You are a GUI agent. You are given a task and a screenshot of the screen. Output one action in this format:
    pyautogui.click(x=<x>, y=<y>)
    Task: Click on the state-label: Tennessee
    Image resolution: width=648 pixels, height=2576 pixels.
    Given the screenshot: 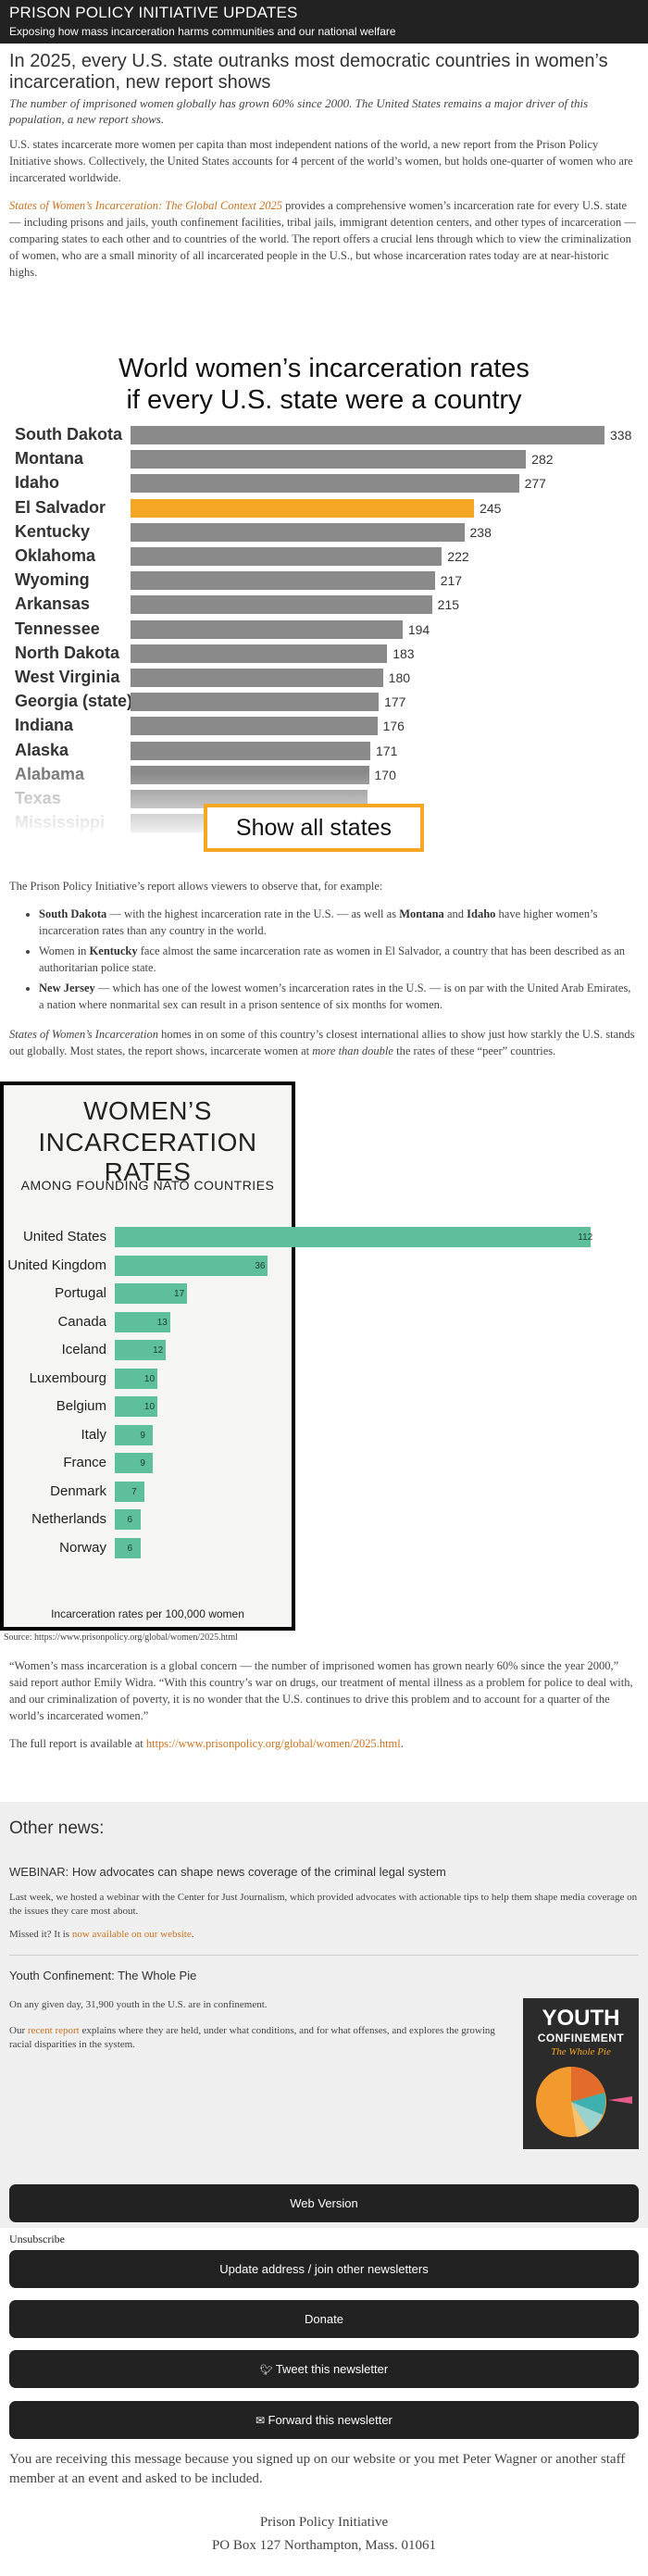 What is the action you would take?
    pyautogui.click(x=57, y=628)
    